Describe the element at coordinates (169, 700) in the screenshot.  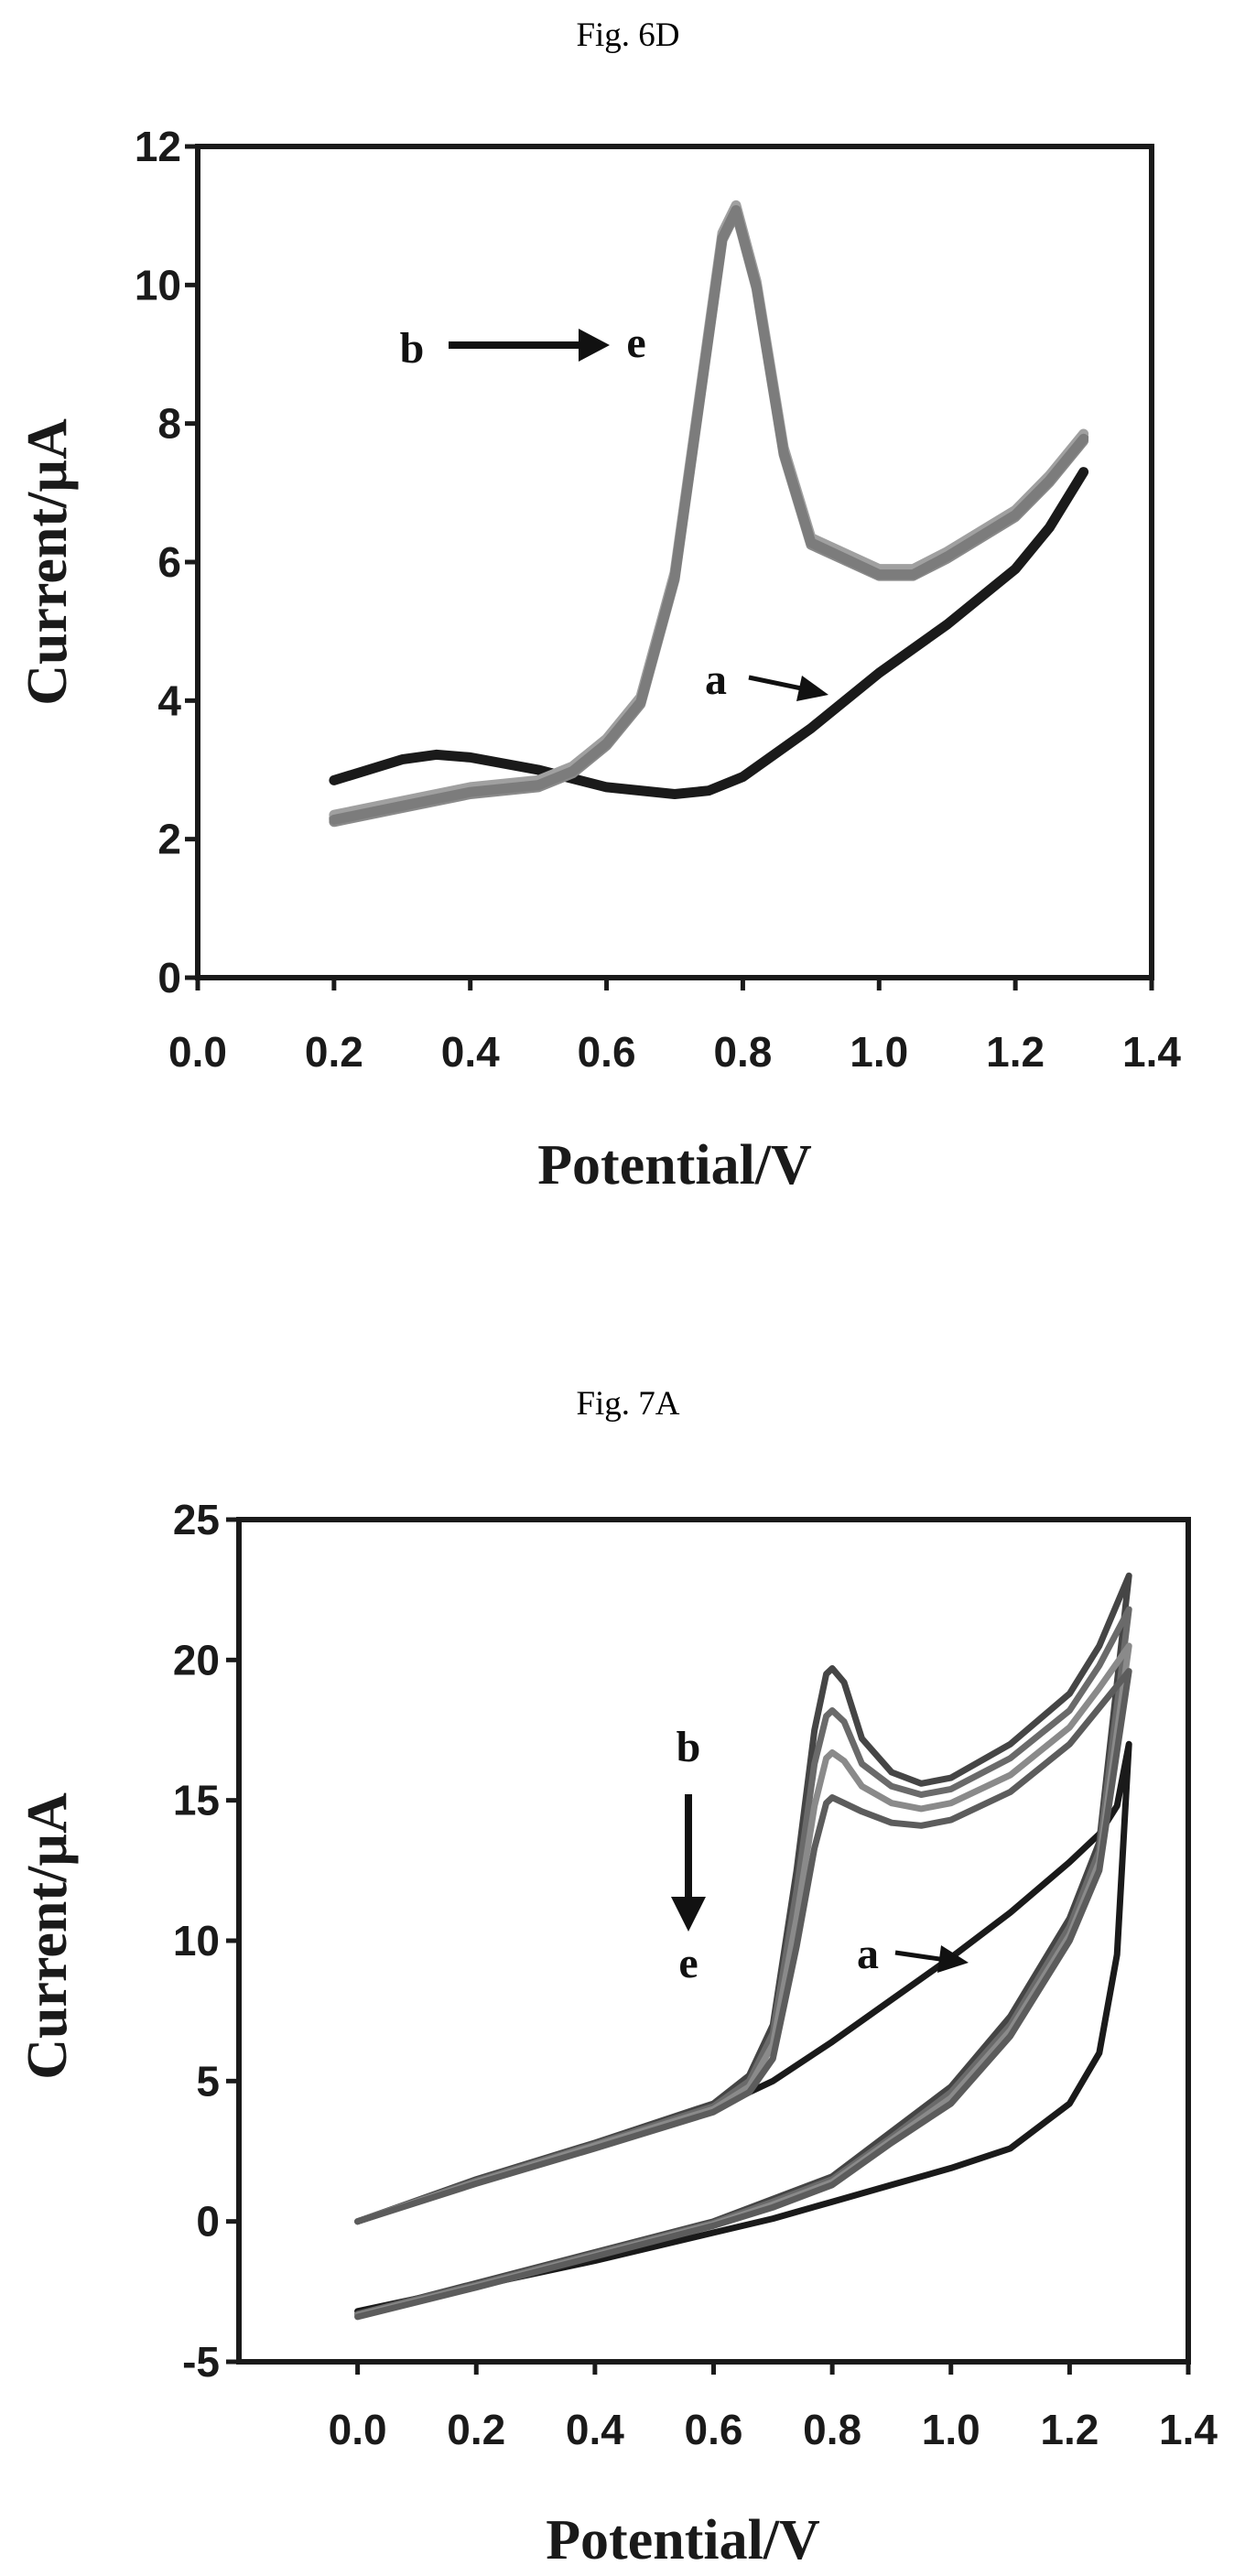
I see `y-tick-label: 4` at that location.